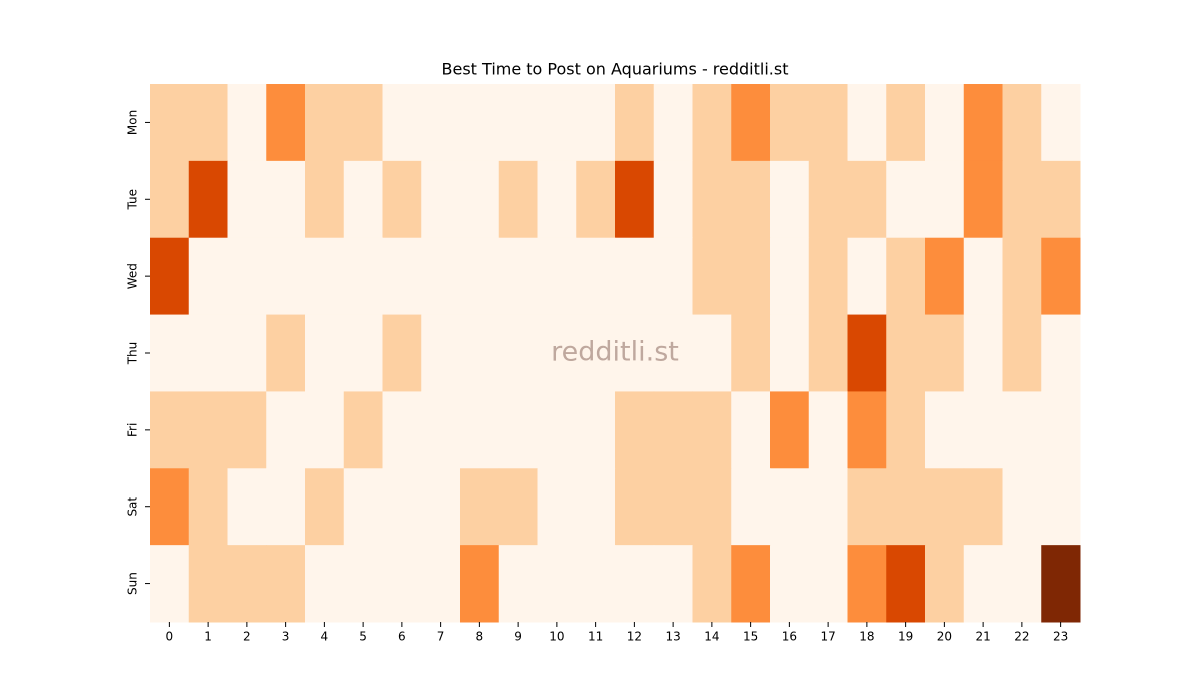  I want to click on x-tick-label: 8, so click(480, 637).